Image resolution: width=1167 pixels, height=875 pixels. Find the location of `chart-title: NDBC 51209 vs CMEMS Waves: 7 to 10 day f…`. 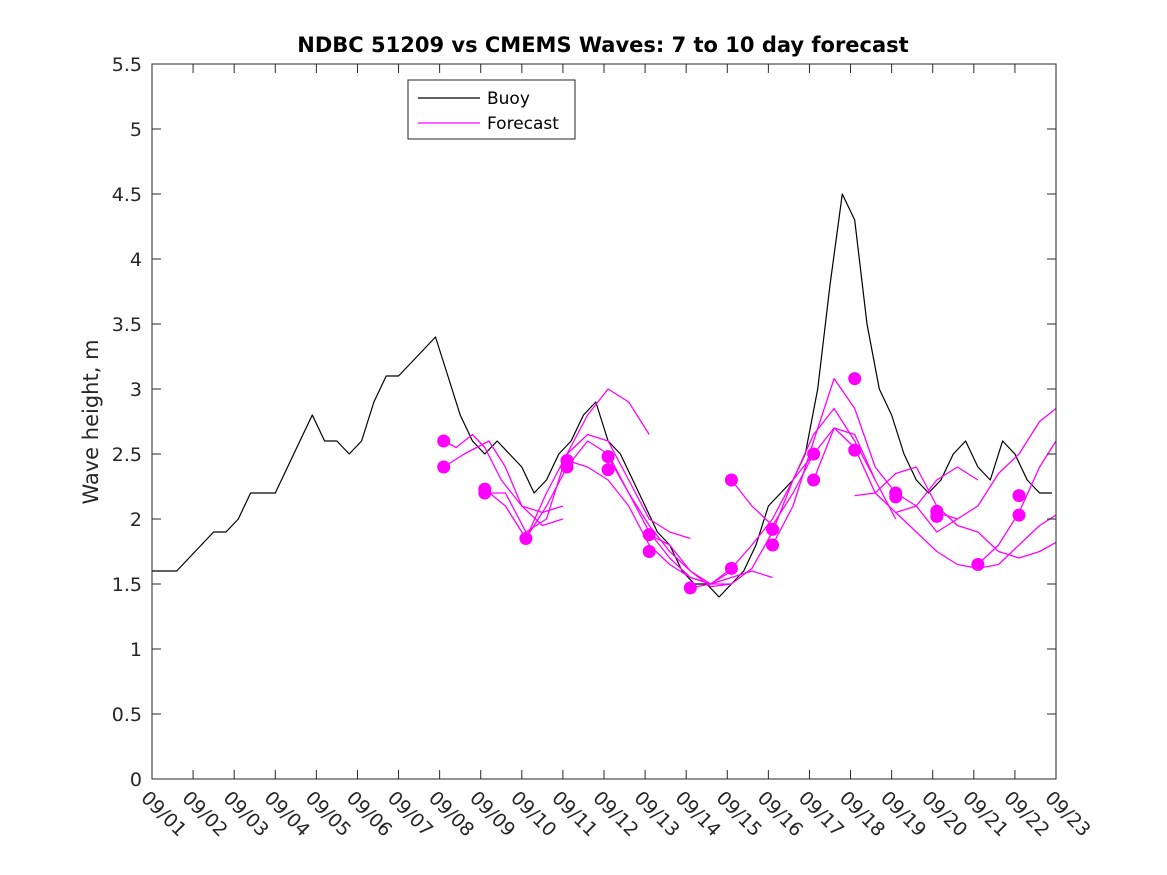

chart-title: NDBC 51209 vs CMEMS Waves: 7 to 10 day f… is located at coordinates (602, 45).